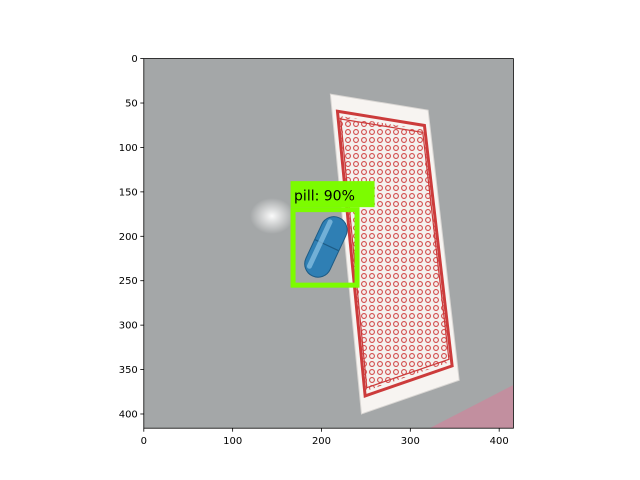  Describe the element at coordinates (144, 441) in the screenshot. I see `x-tick-label: 0` at that location.